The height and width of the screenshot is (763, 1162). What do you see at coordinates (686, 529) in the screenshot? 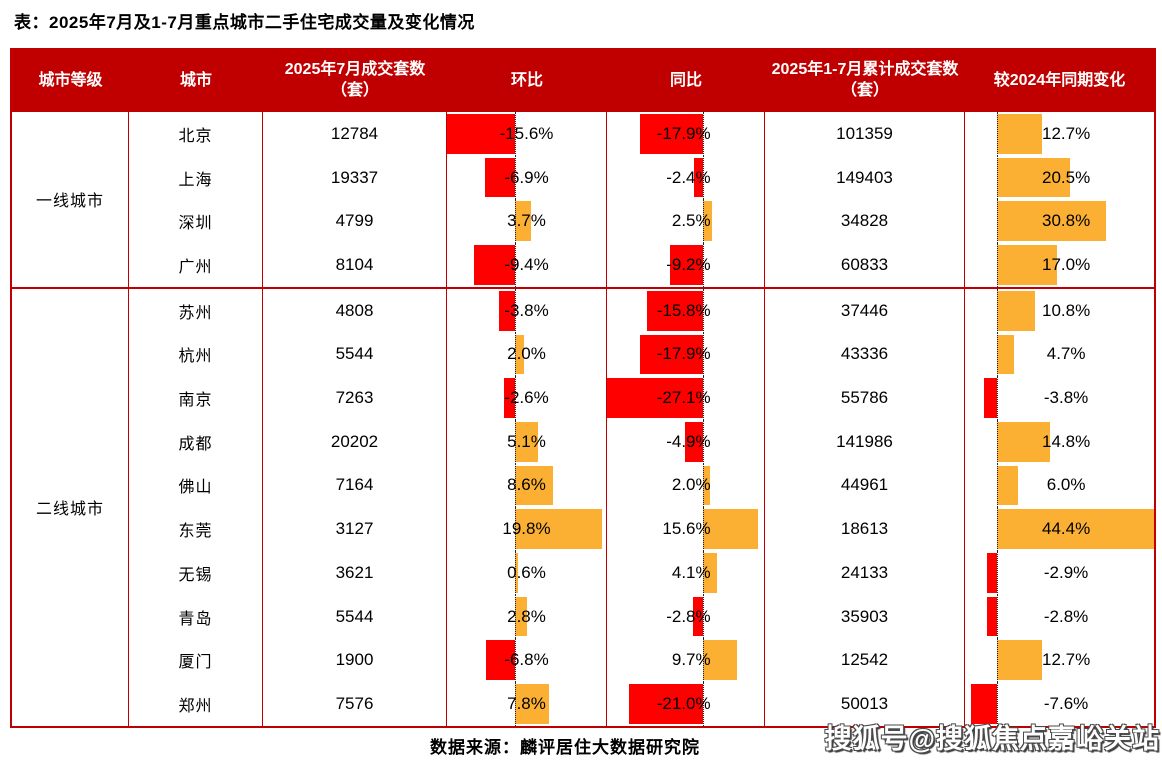
I see `yoy-value-label: 15.6%` at bounding box center [686, 529].